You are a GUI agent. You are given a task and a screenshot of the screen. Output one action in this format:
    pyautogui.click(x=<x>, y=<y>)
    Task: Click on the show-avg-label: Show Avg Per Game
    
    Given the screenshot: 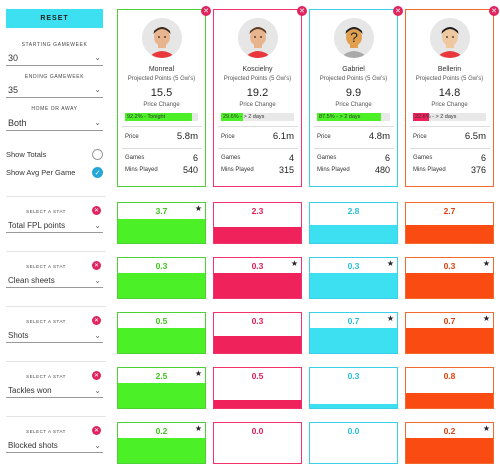 What is the action you would take?
    pyautogui.click(x=41, y=172)
    